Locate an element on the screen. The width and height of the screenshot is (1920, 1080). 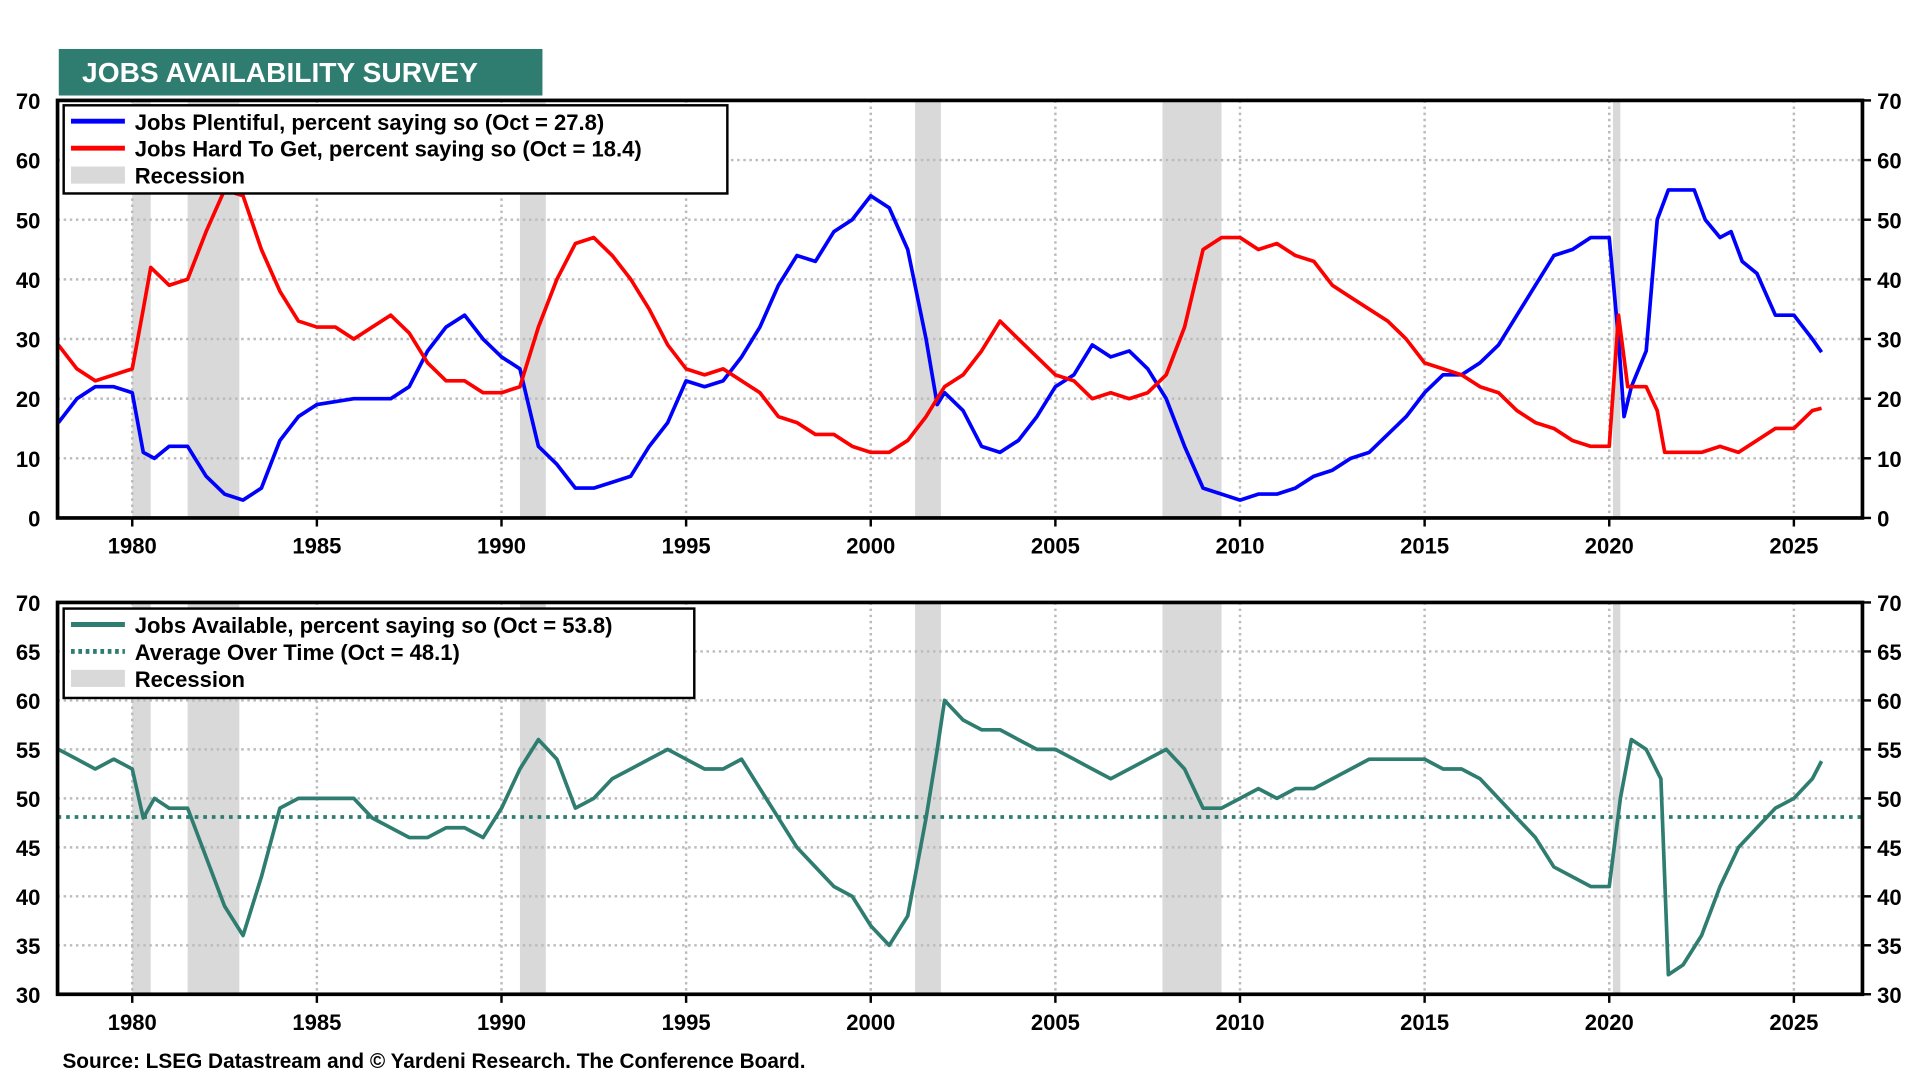
chart-title: JOBS AVAILABILITY SURVEY is located at coordinates (280, 72).